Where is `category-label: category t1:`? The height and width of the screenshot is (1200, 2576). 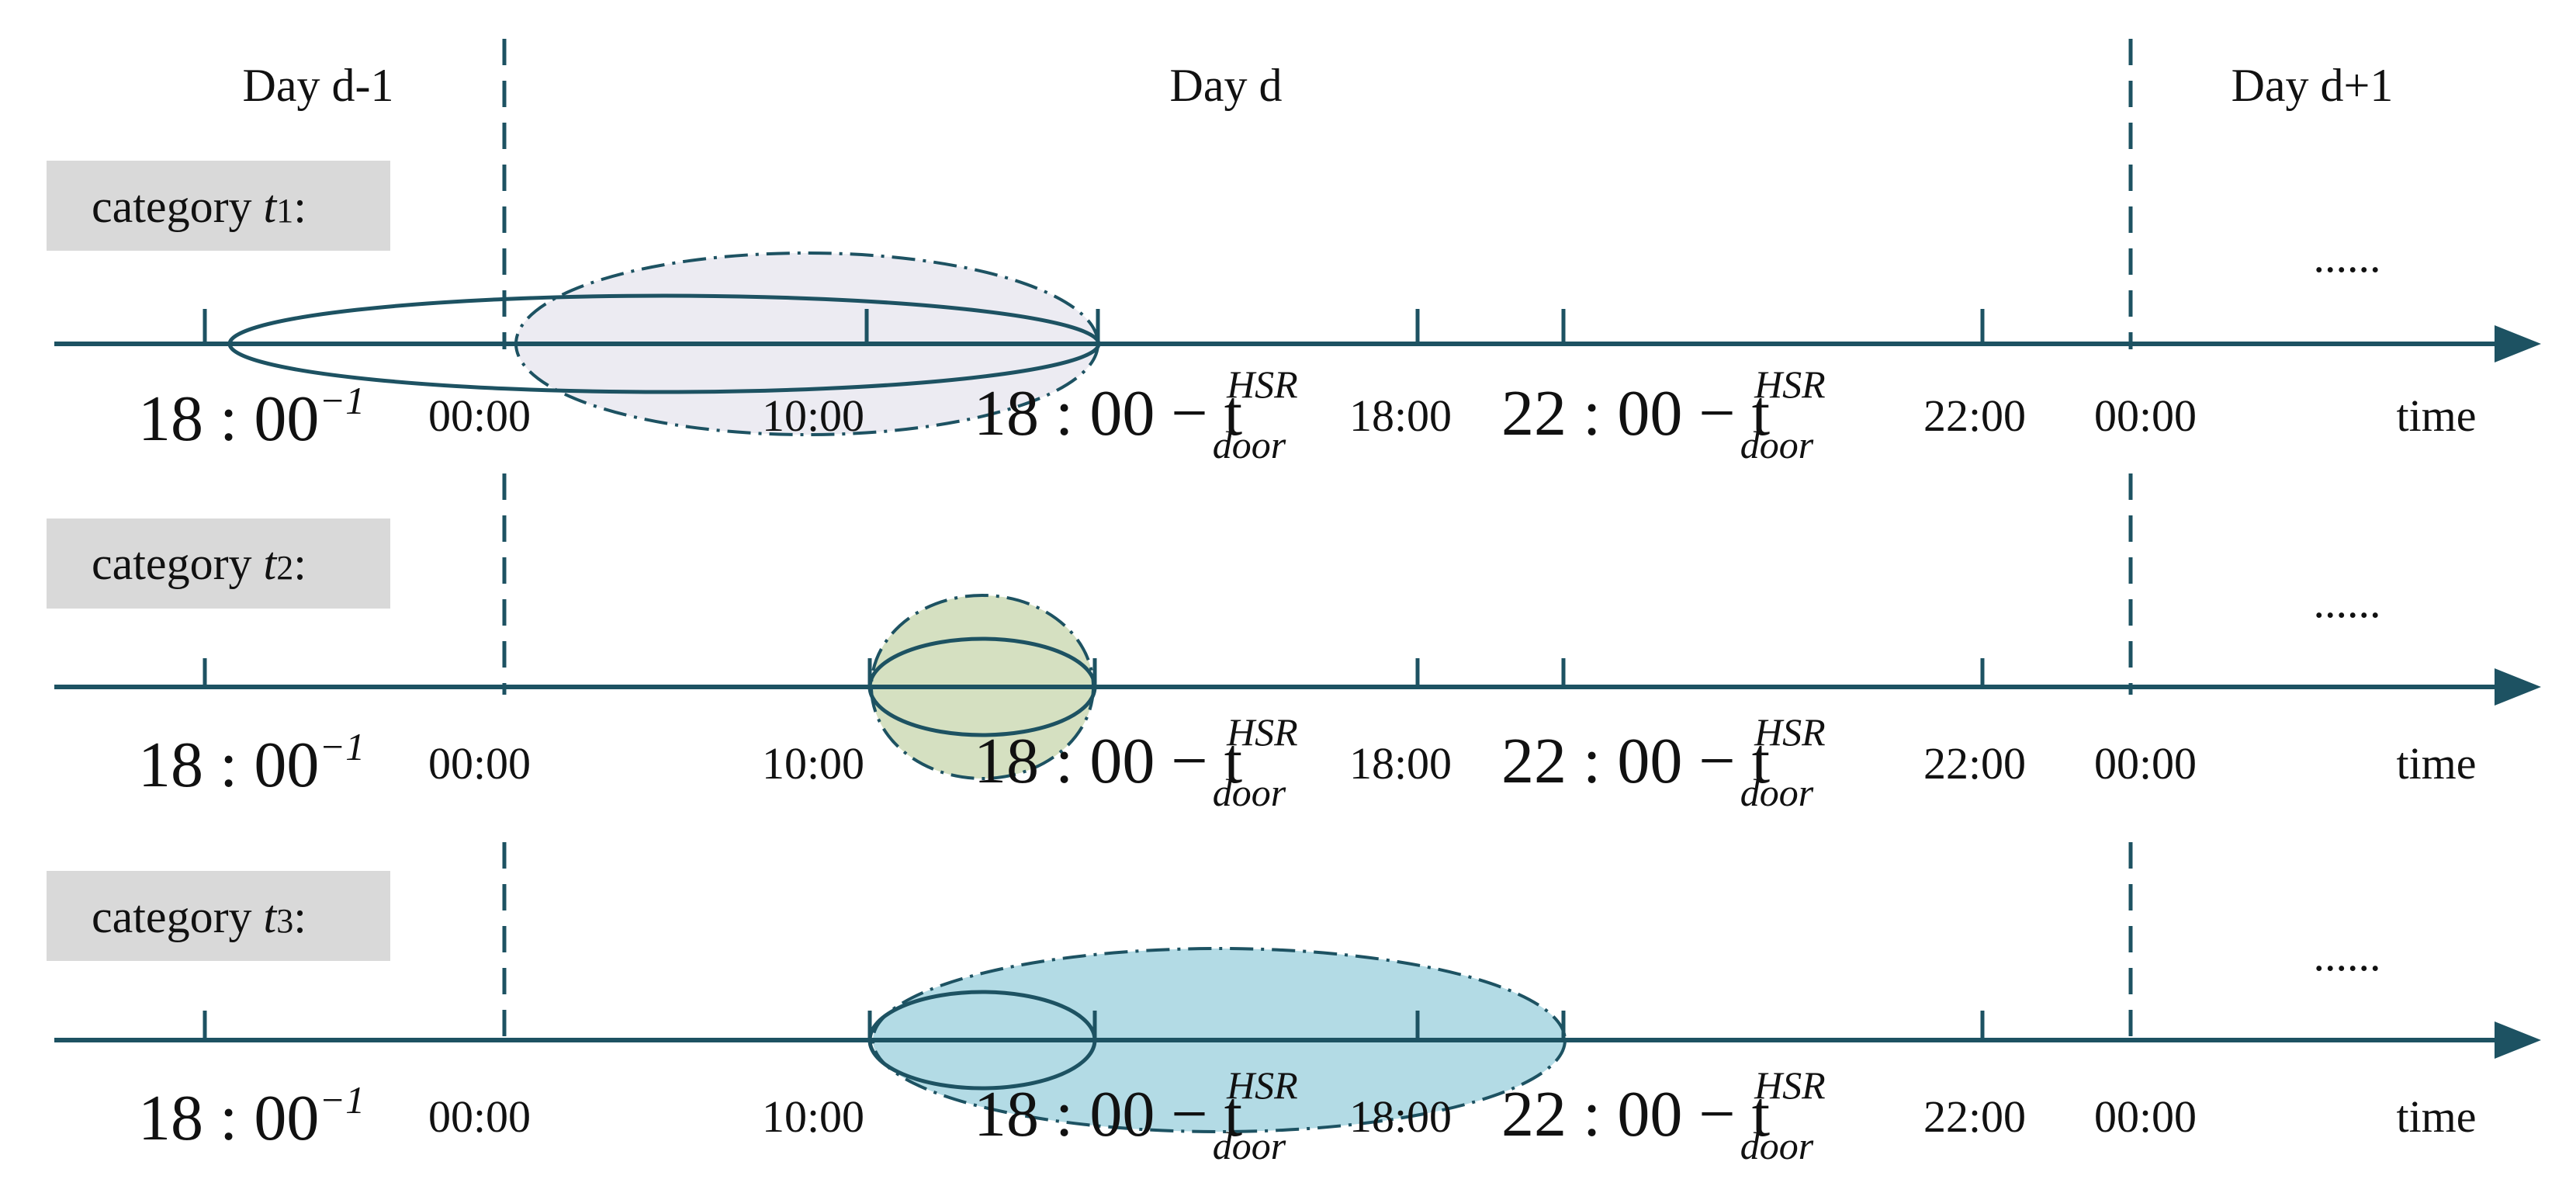 category-label: category t1: is located at coordinates (199, 207).